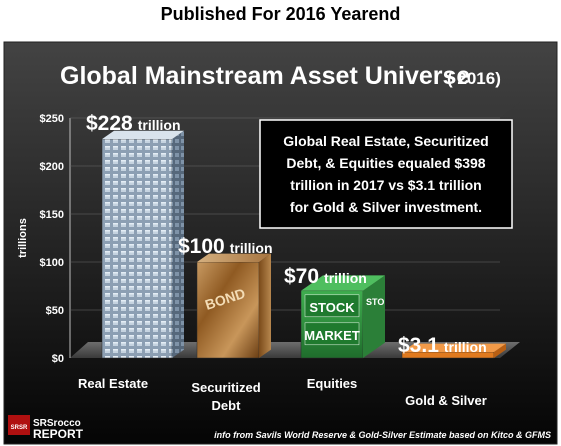  I want to click on y-tick-label: $250, so click(52, 119).